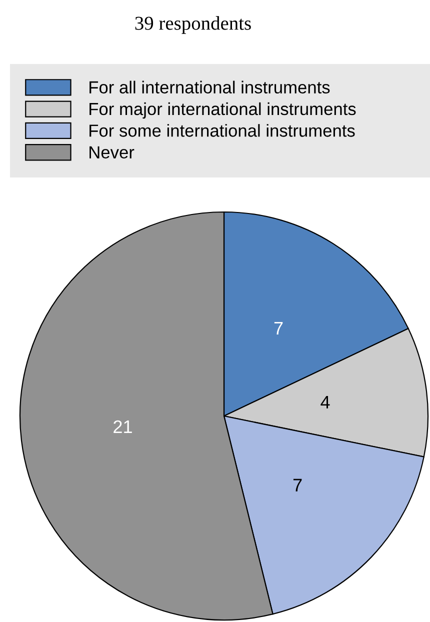 The width and height of the screenshot is (430, 622). What do you see at coordinates (210, 87) in the screenshot?
I see `legend-label: For all international instruments` at bounding box center [210, 87].